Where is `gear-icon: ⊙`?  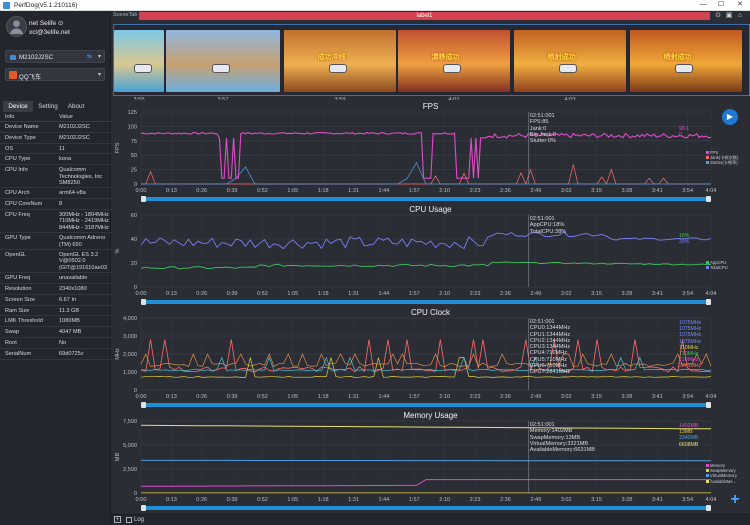
gear-icon: ⊙ is located at coordinates (718, 15).